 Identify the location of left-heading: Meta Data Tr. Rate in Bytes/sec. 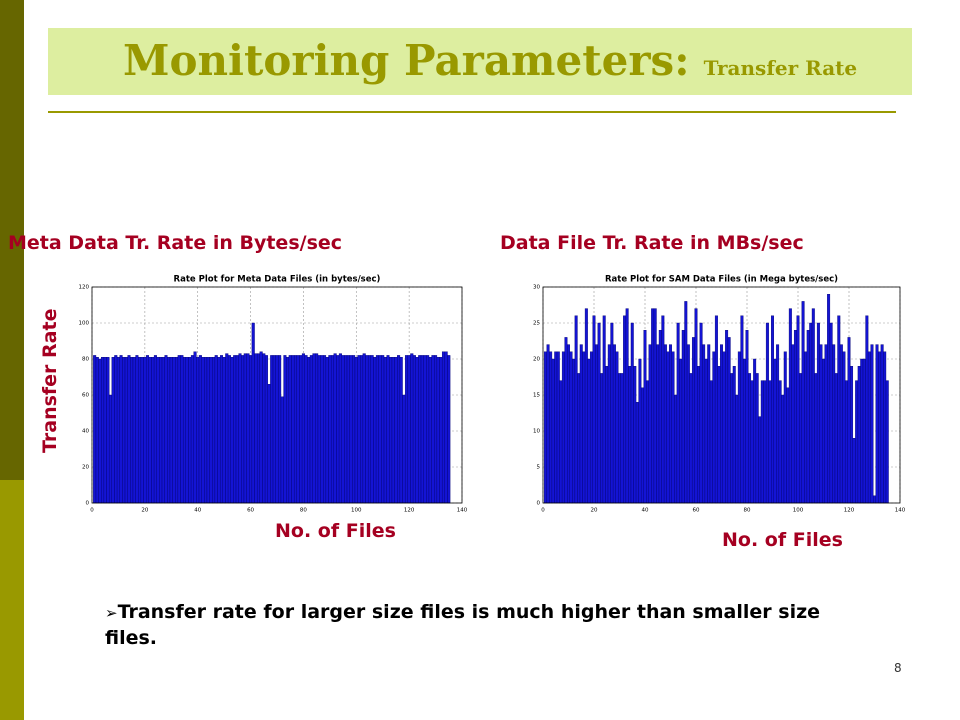
(175, 243).